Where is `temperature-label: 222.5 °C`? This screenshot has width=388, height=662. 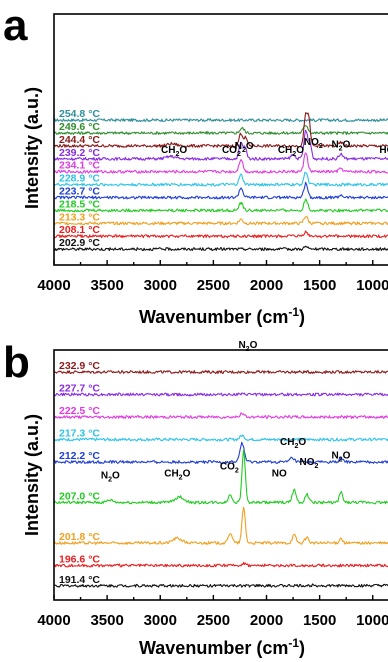 temperature-label: 222.5 °C is located at coordinates (79, 411).